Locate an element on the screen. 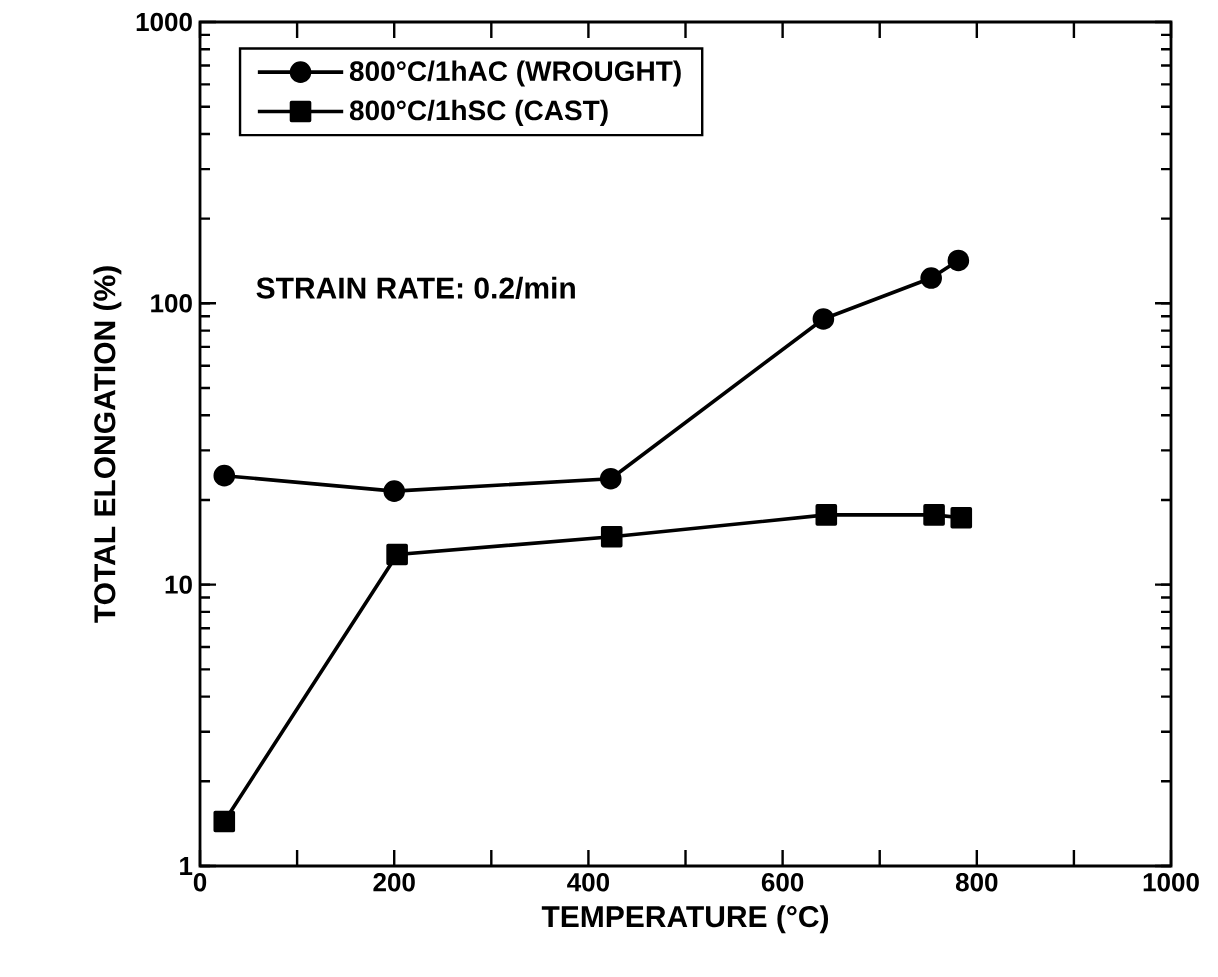  x-tick-label: 800 is located at coordinates (976, 882).